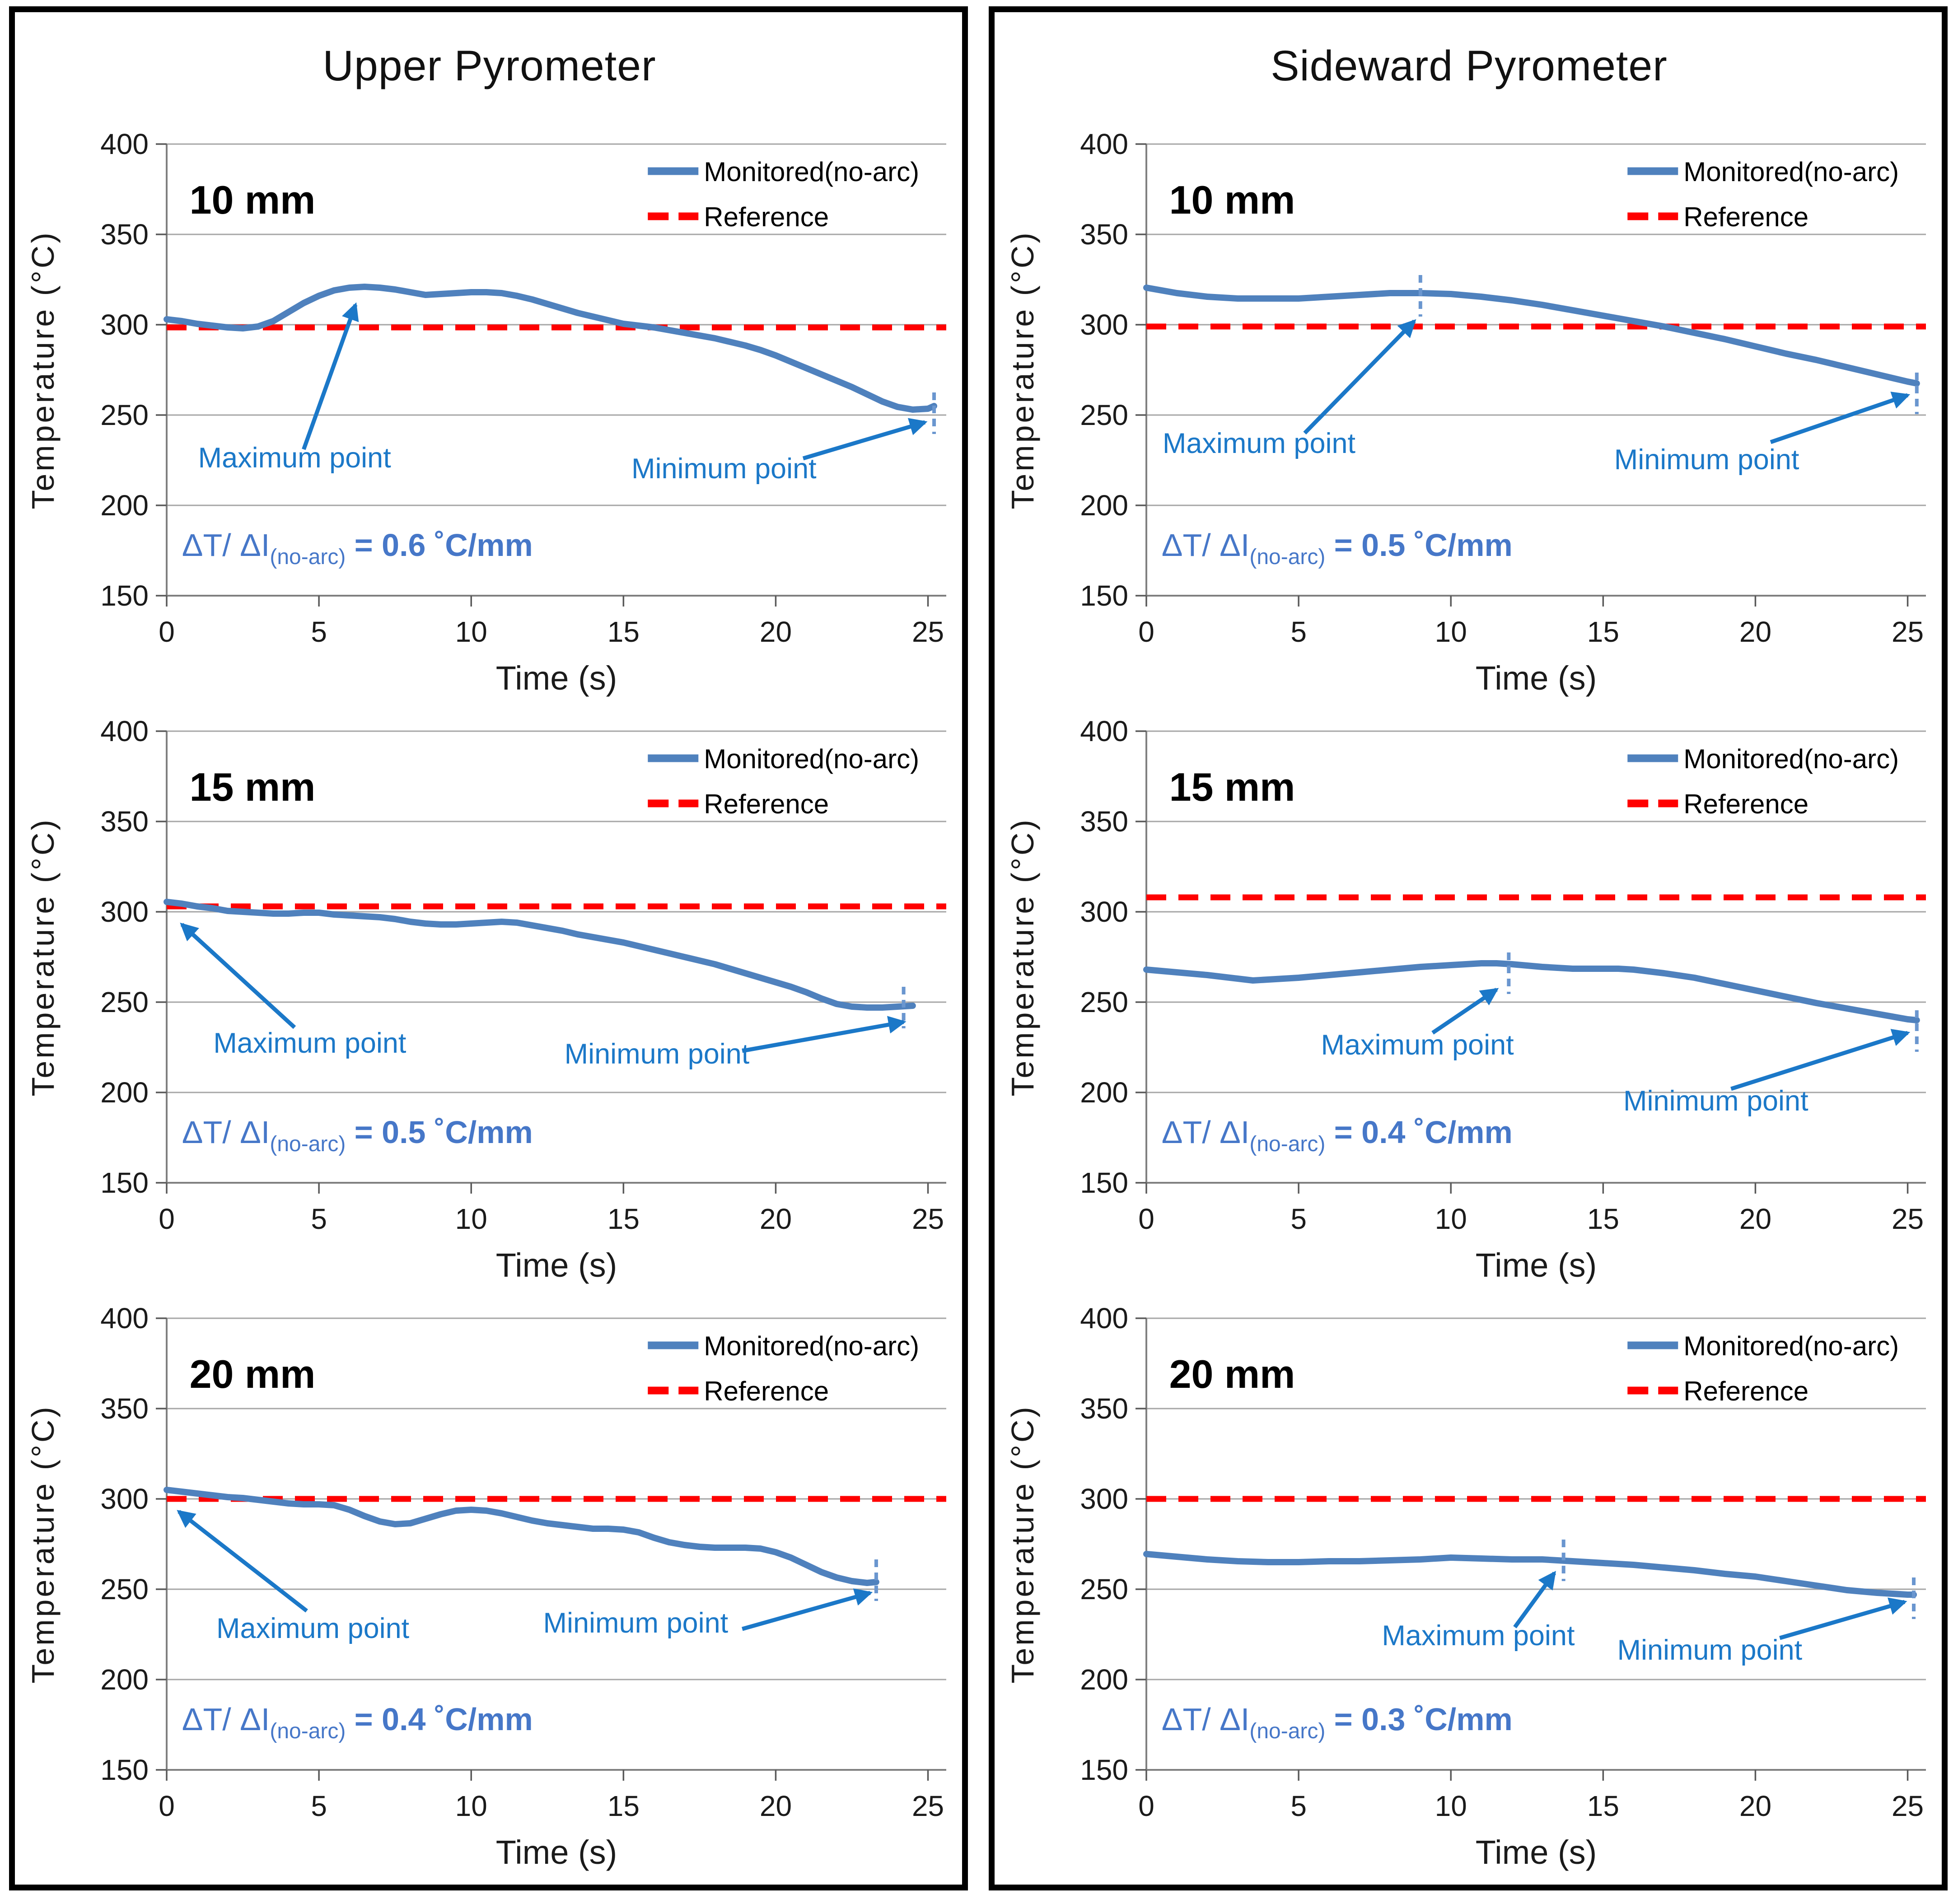  I want to click on equation-label: ΔT/ ΔI(no-arc) = 0.4 ˚C/mm, so click(1337, 1136).